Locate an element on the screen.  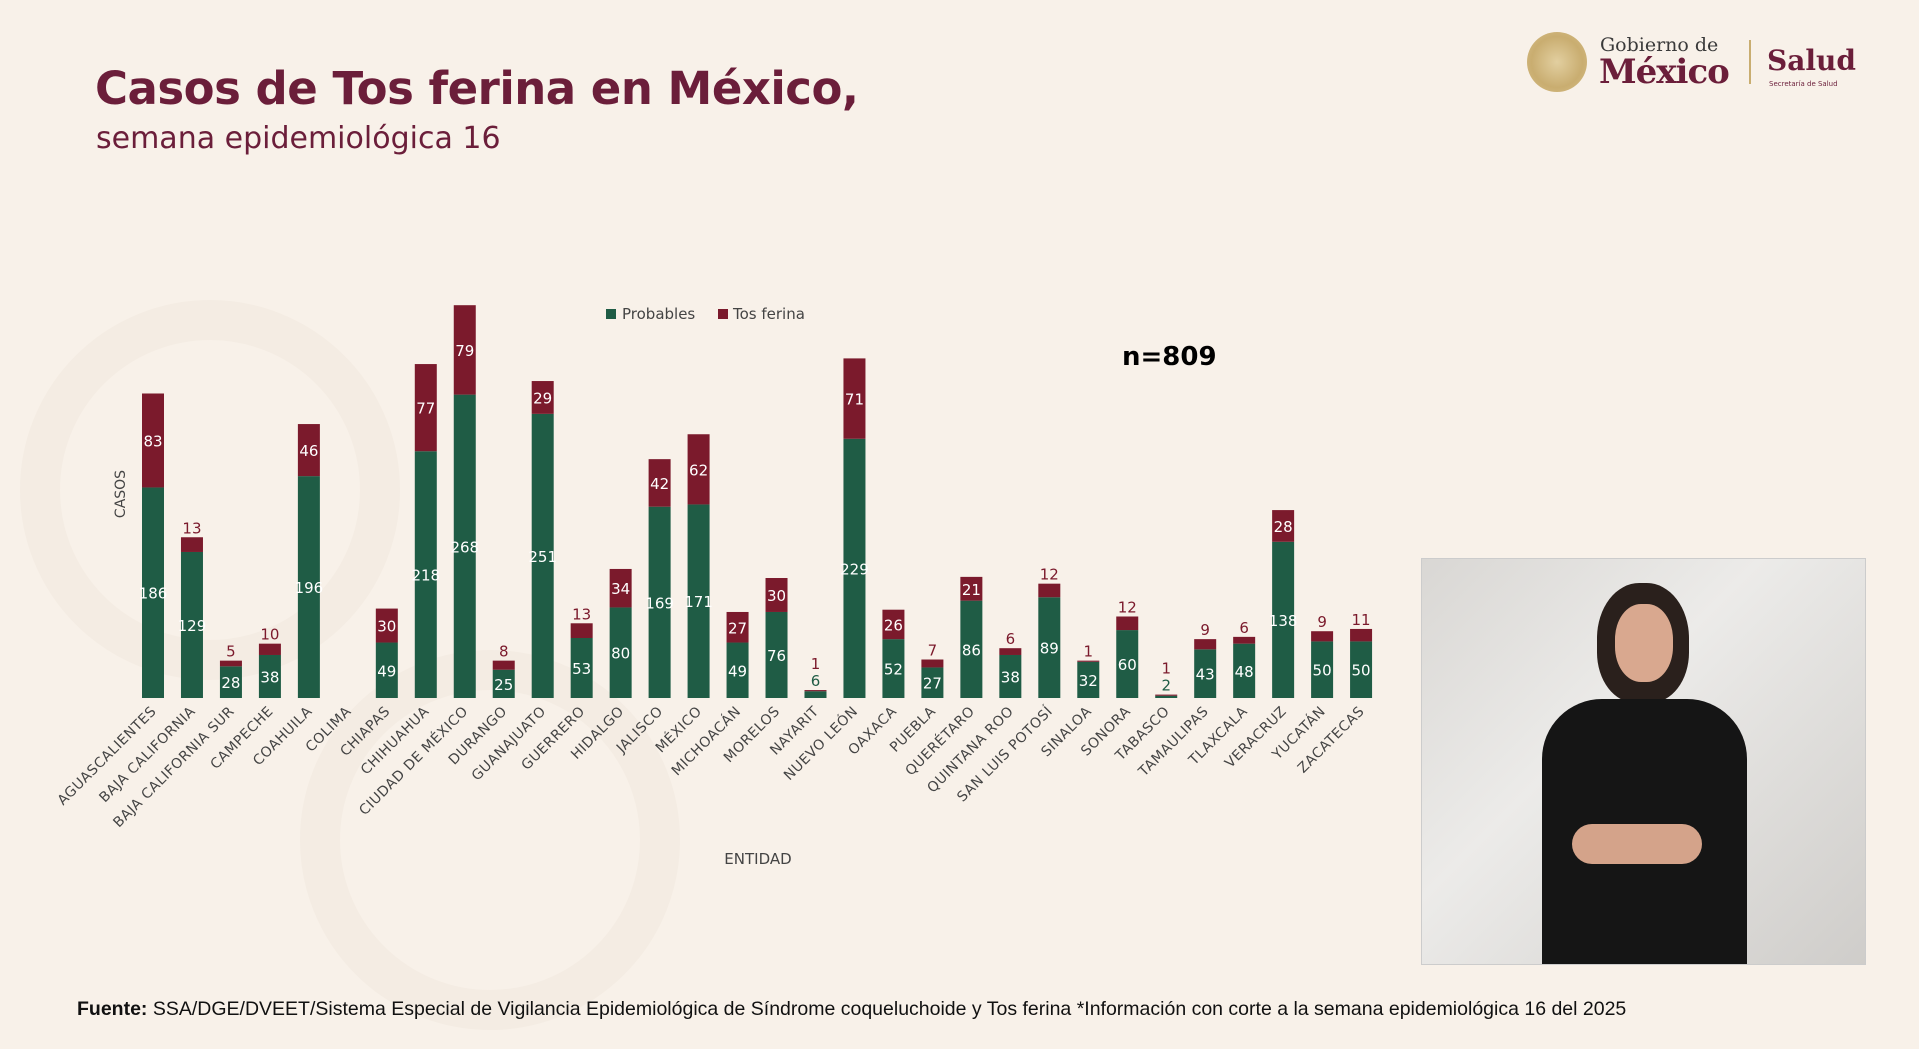
data-label-probables: 186 is located at coordinates (153, 594).